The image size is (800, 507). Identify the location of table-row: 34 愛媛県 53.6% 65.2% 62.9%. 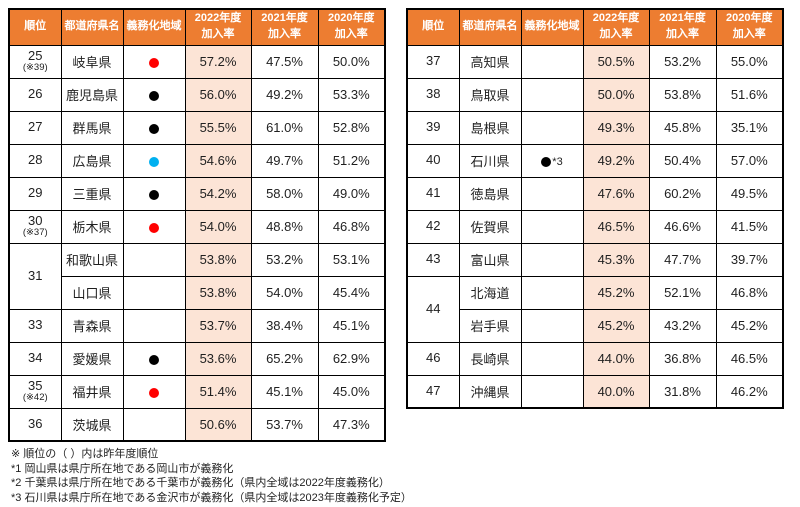
(197, 358).